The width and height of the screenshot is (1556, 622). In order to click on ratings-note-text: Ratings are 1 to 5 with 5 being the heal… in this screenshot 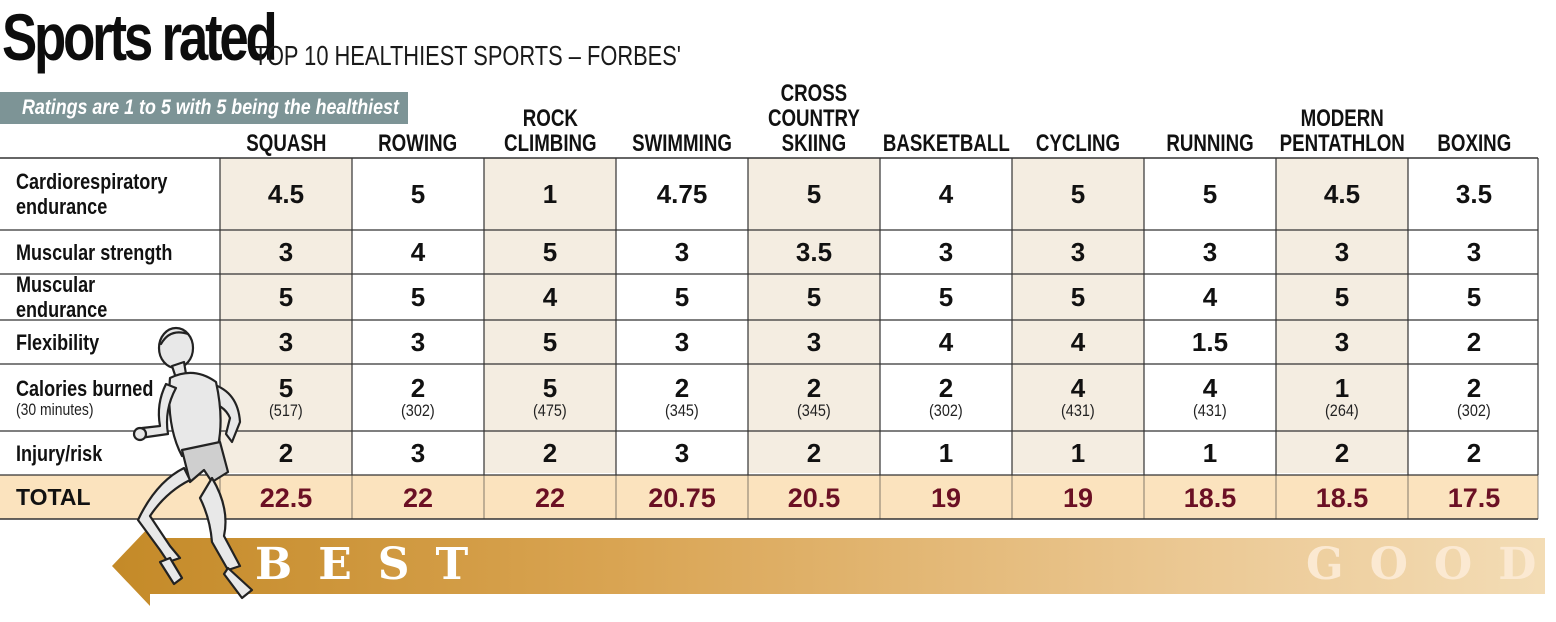, I will do `click(210, 107)`.